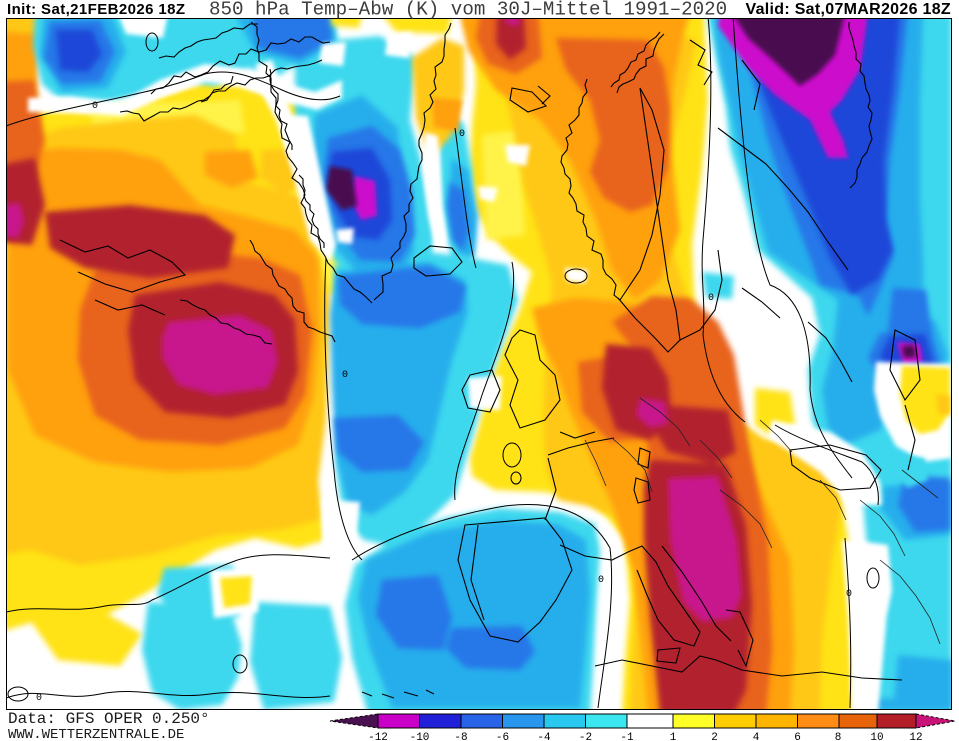  I want to click on svg-text: -2, so click(585, 736).